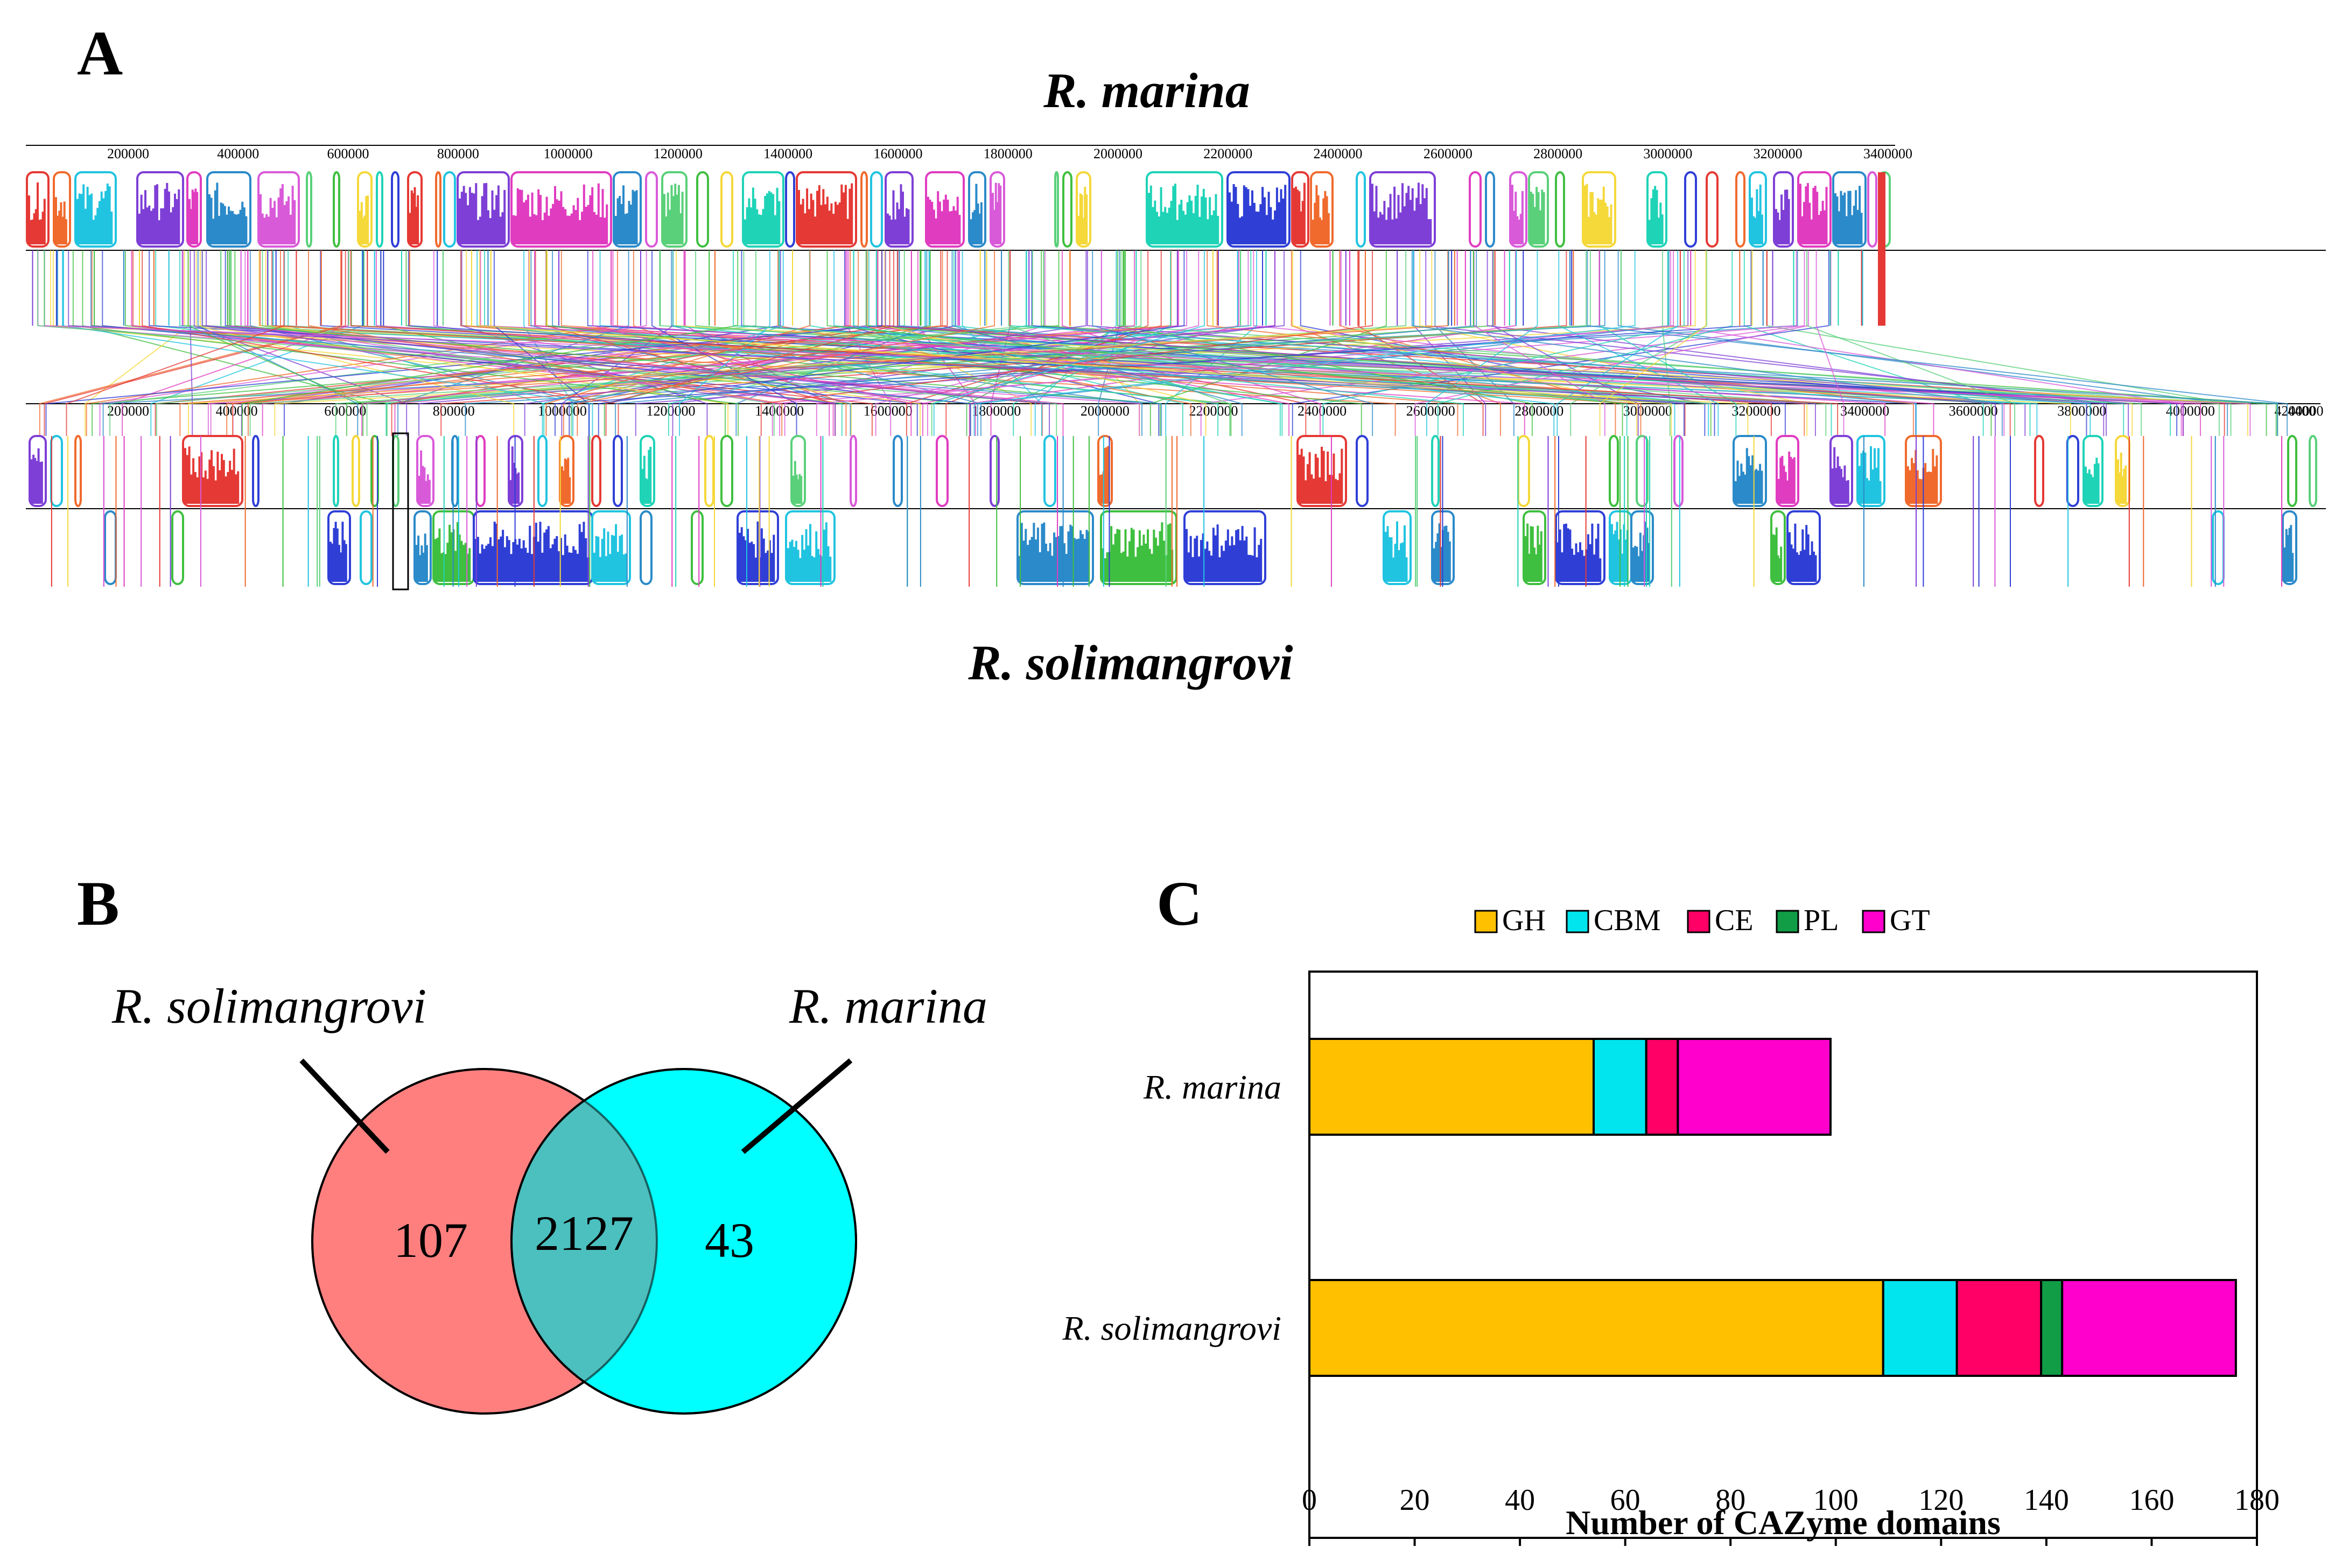  Describe the element at coordinates (1430, 411) in the screenshot. I see `bottom-ruler-label: 2600000` at that location.